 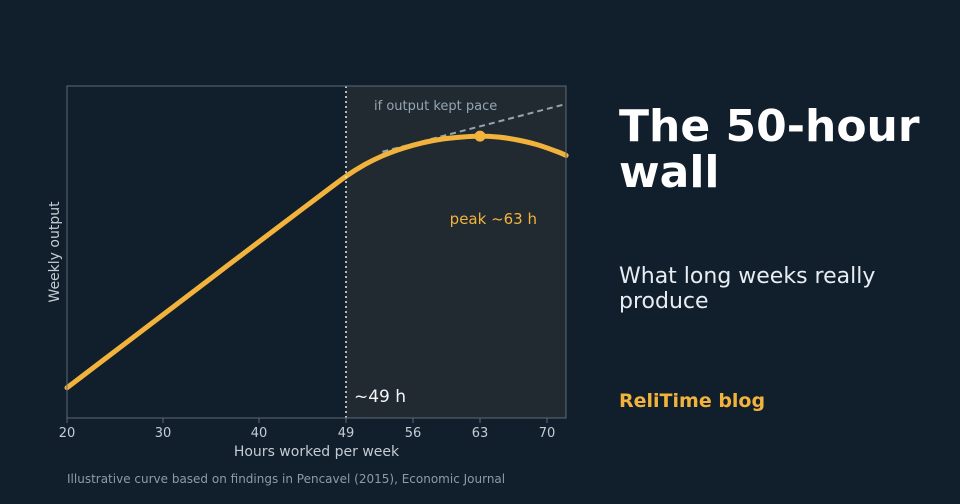 What do you see at coordinates (747, 289) in the screenshot?
I see `subheadline: What long weeks really produce` at bounding box center [747, 289].